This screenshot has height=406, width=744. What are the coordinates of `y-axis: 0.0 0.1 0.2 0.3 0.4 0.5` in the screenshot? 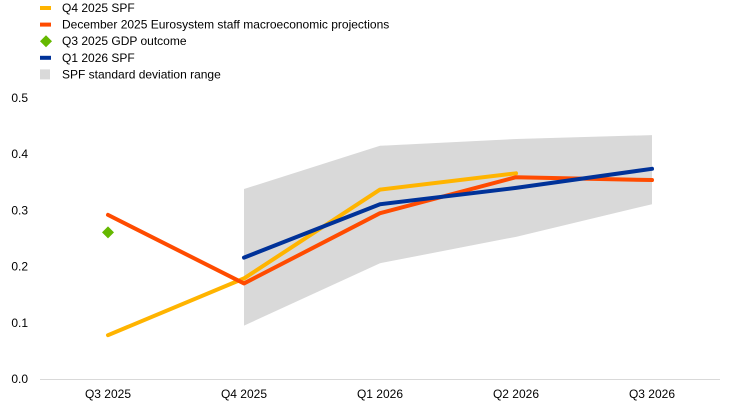 It's located at (19, 238).